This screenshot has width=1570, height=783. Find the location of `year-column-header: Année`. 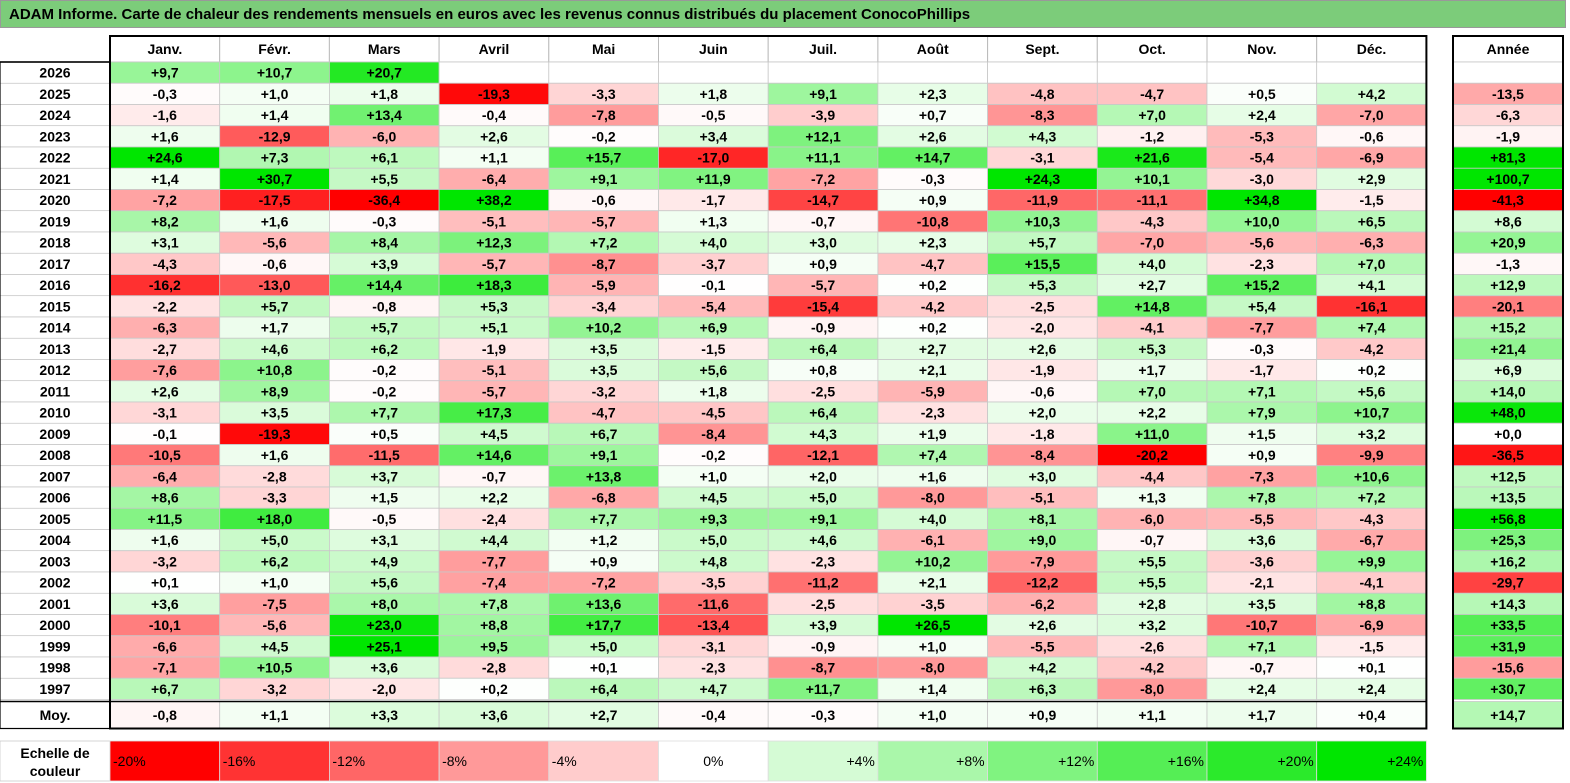

year-column-header: Année is located at coordinates (1508, 49).